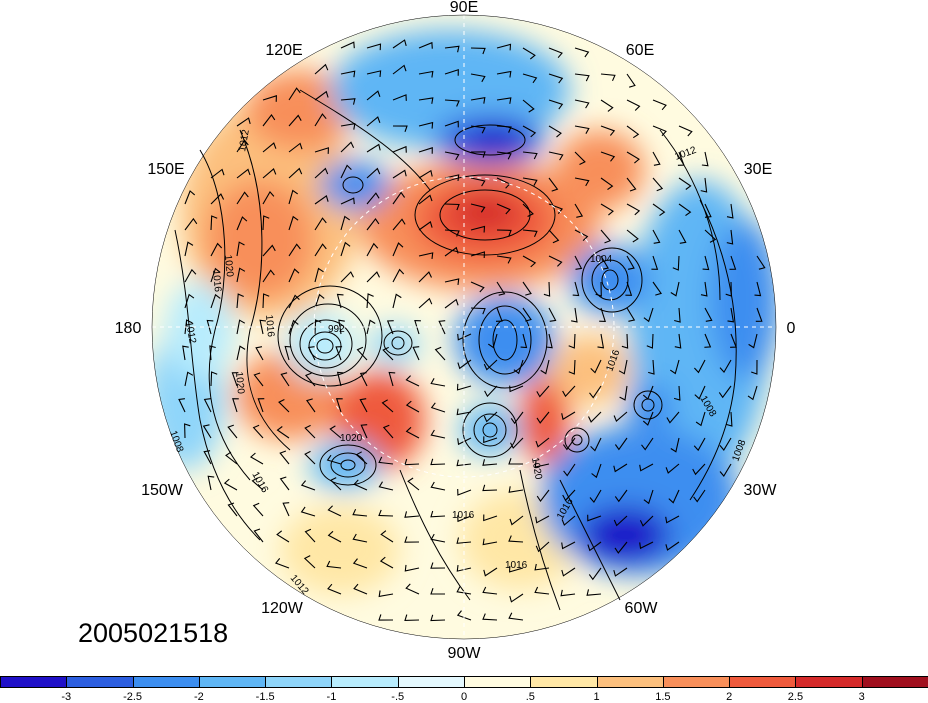 The height and width of the screenshot is (703, 928). What do you see at coordinates (265, 697) in the screenshot?
I see `colorbar-tick-label: -1.5` at bounding box center [265, 697].